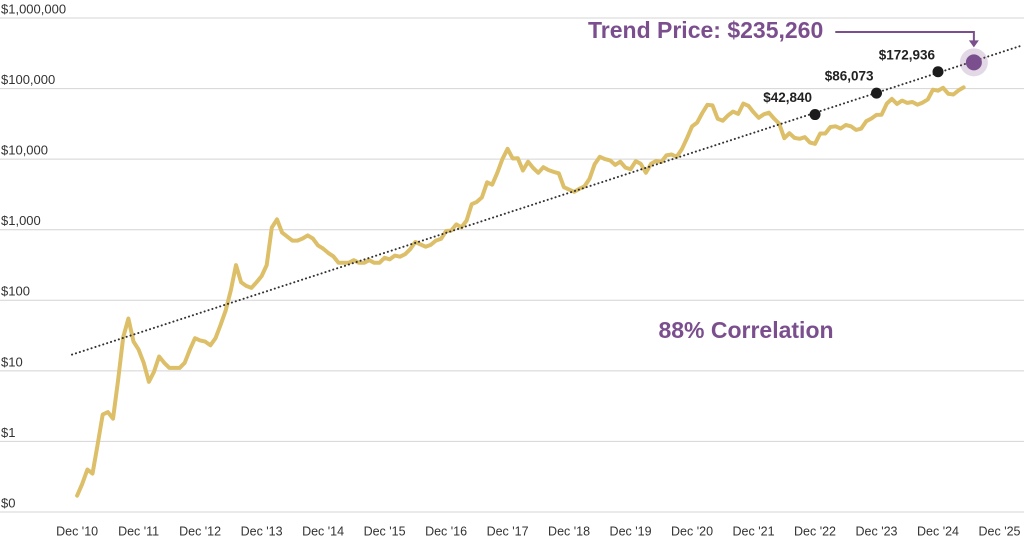 The height and width of the screenshot is (546, 1024). Describe the element at coordinates (77, 531) in the screenshot. I see `x-tick-label: Dec '10` at that location.